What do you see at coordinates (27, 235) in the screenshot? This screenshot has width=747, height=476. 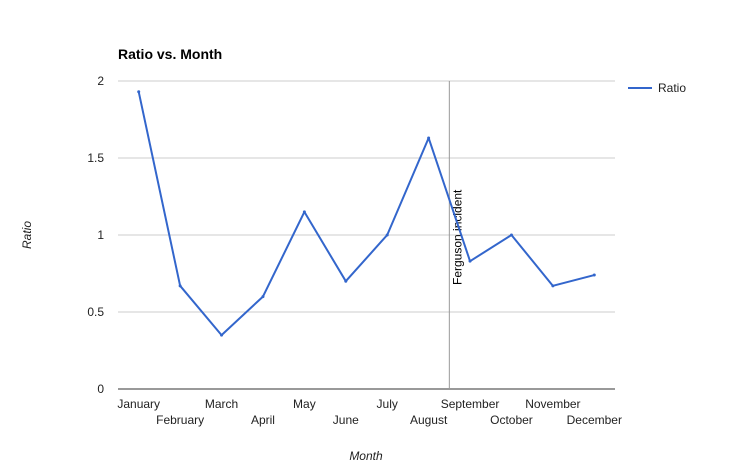 I see `y-axis-label: Ratio` at bounding box center [27, 235].